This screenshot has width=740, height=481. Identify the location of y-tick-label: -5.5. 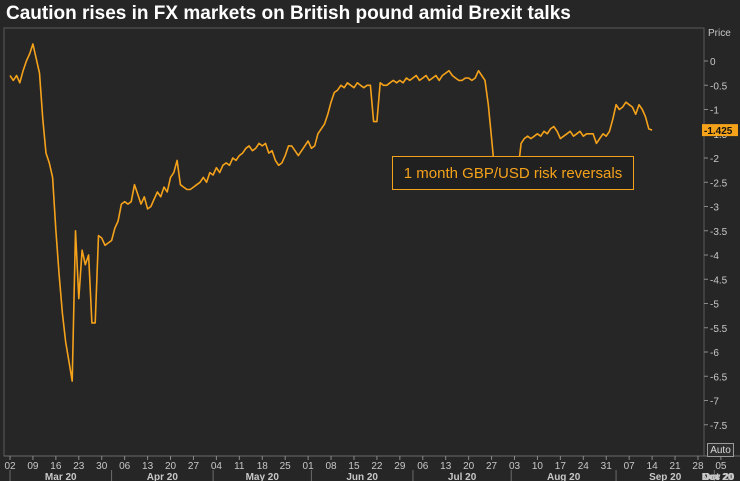
(719, 329).